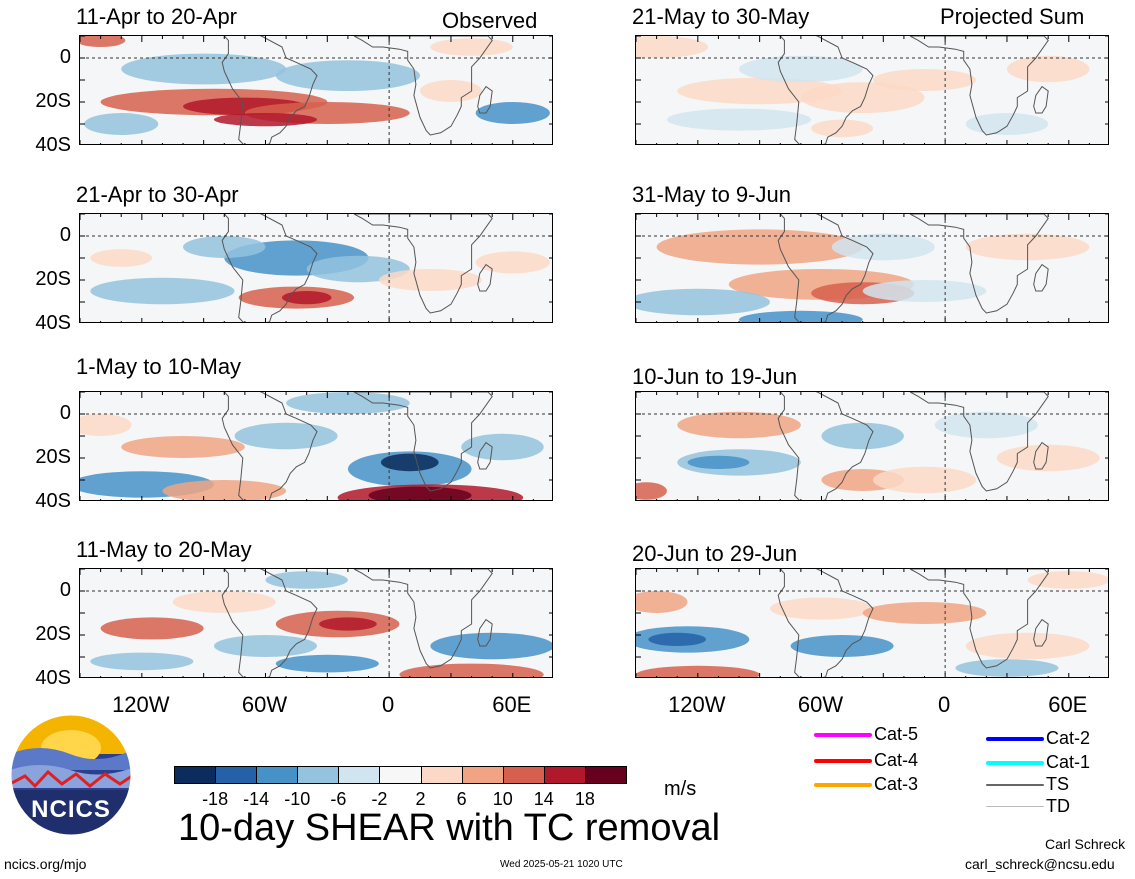 This screenshot has width=1135, height=879. Describe the element at coordinates (896, 734) in the screenshot. I see `legend-label: Cat-5` at that location.